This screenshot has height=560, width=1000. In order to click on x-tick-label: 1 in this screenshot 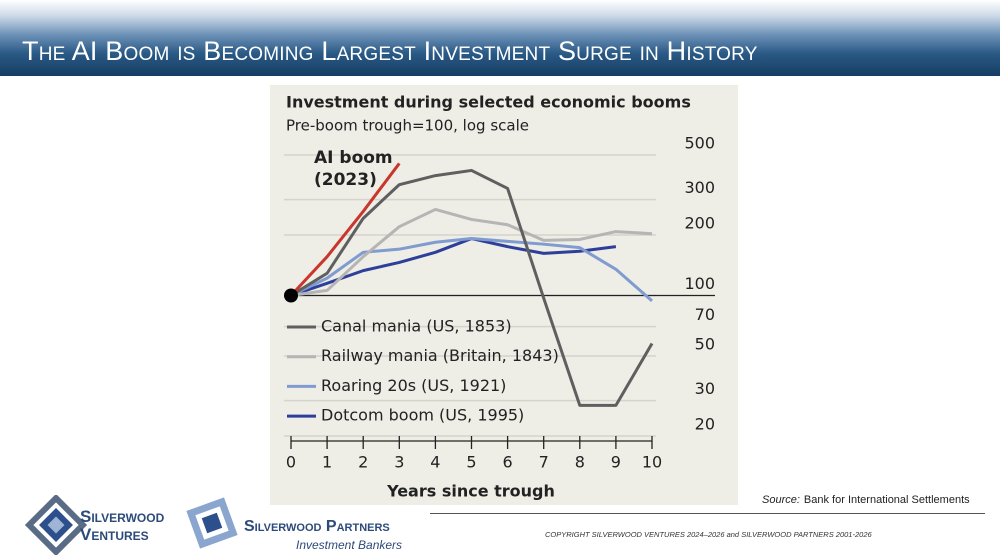, I will do `click(327, 462)`.